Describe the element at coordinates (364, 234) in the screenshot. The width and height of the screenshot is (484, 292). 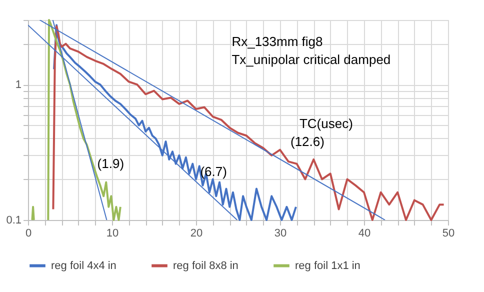
I see `x-tick-label: 40` at that location.